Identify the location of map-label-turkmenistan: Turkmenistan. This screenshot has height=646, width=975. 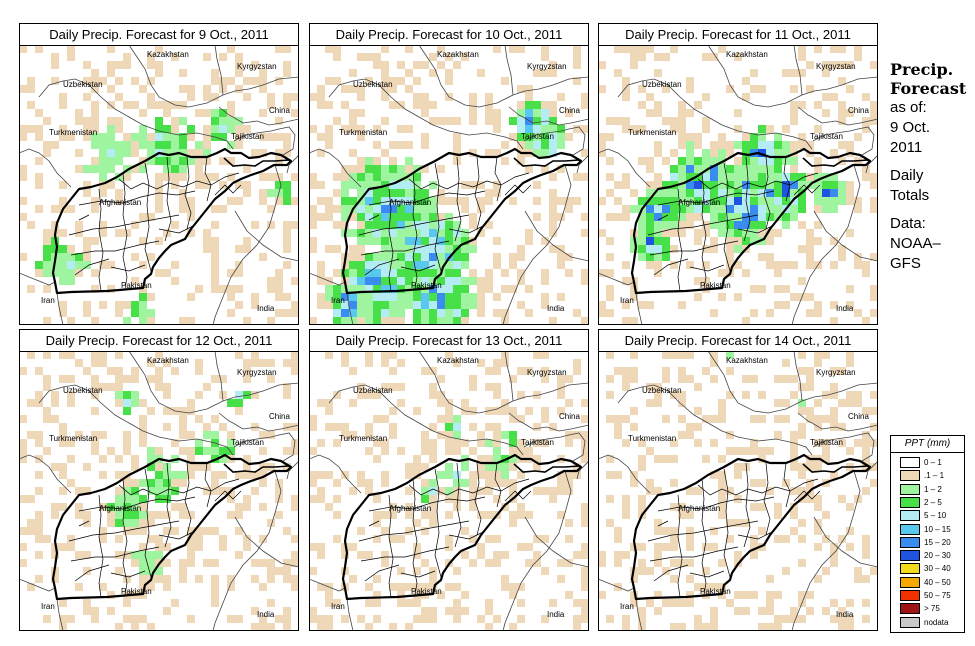
(652, 132).